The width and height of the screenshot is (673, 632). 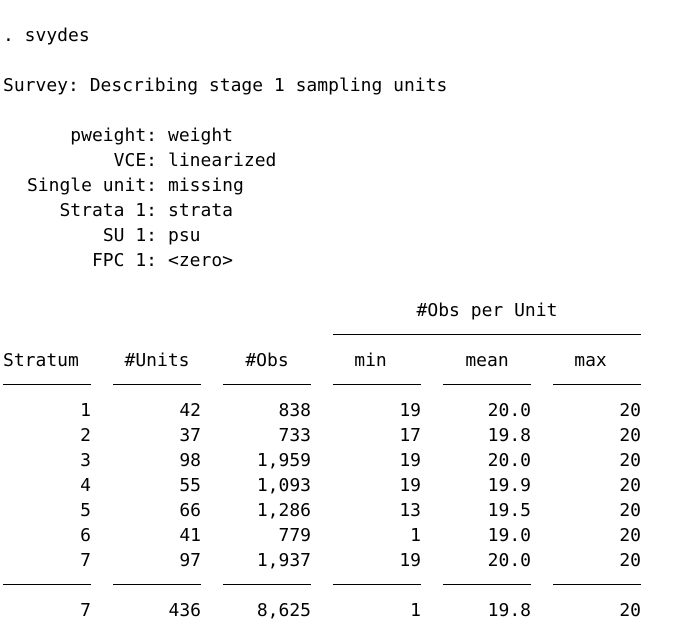 What do you see at coordinates (190, 560) in the screenshot?
I see `cell-units: 97` at bounding box center [190, 560].